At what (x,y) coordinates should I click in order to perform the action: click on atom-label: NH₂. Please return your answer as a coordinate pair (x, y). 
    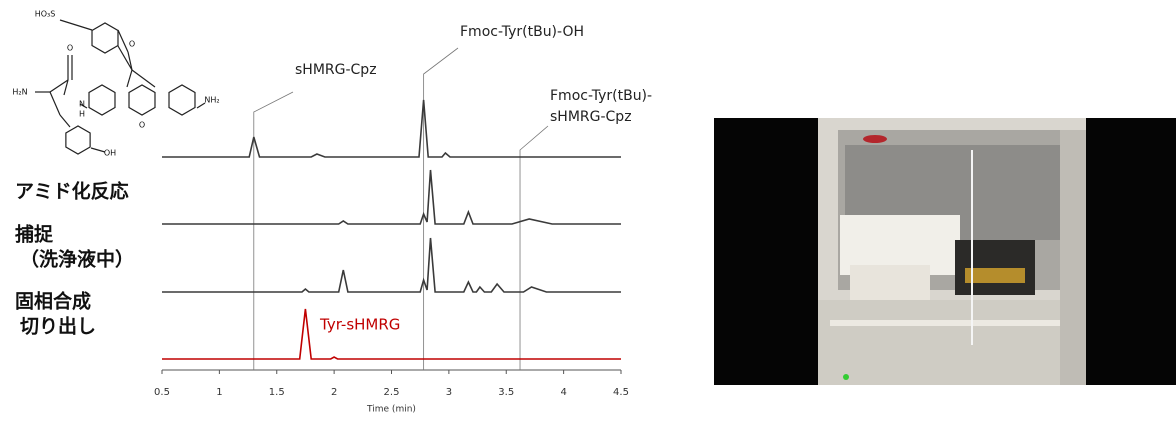
    Looking at the image, I should click on (211, 100).